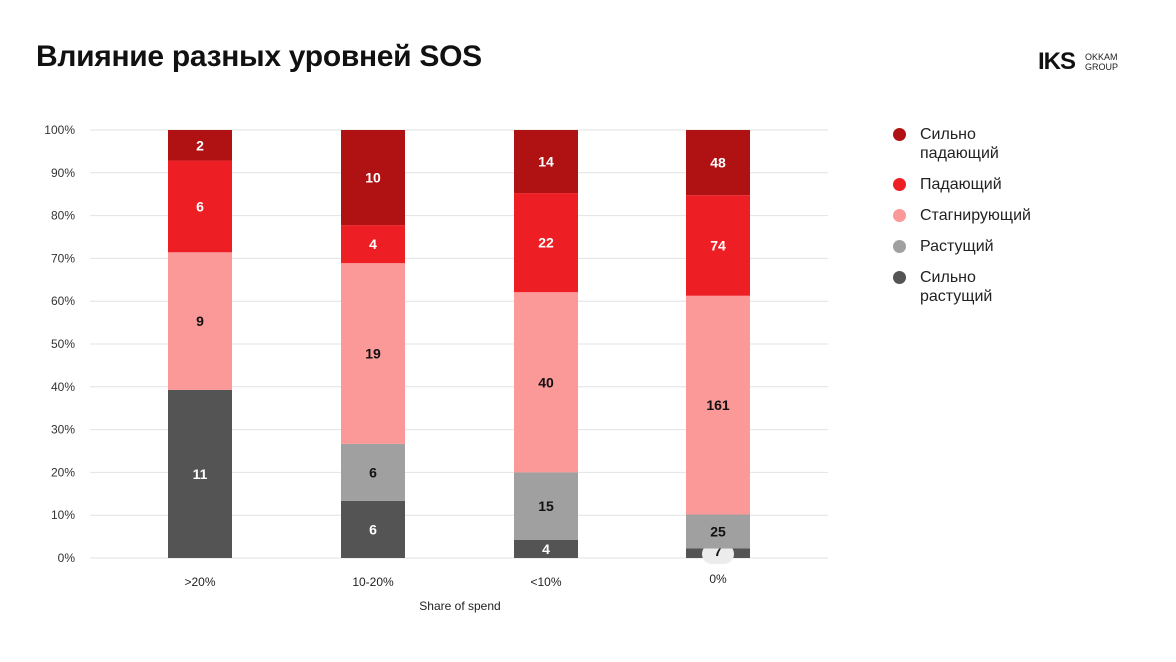 The height and width of the screenshot is (662, 1176). I want to click on data-label: 48, so click(718, 163).